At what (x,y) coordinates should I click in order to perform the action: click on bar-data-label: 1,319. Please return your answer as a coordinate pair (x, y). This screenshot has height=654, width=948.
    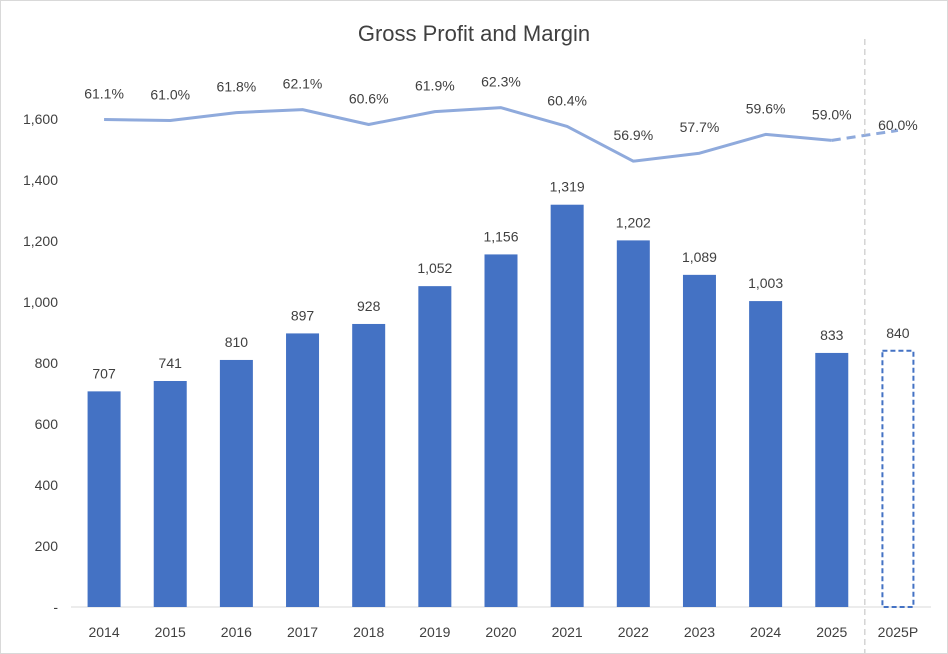
    Looking at the image, I should click on (567, 187).